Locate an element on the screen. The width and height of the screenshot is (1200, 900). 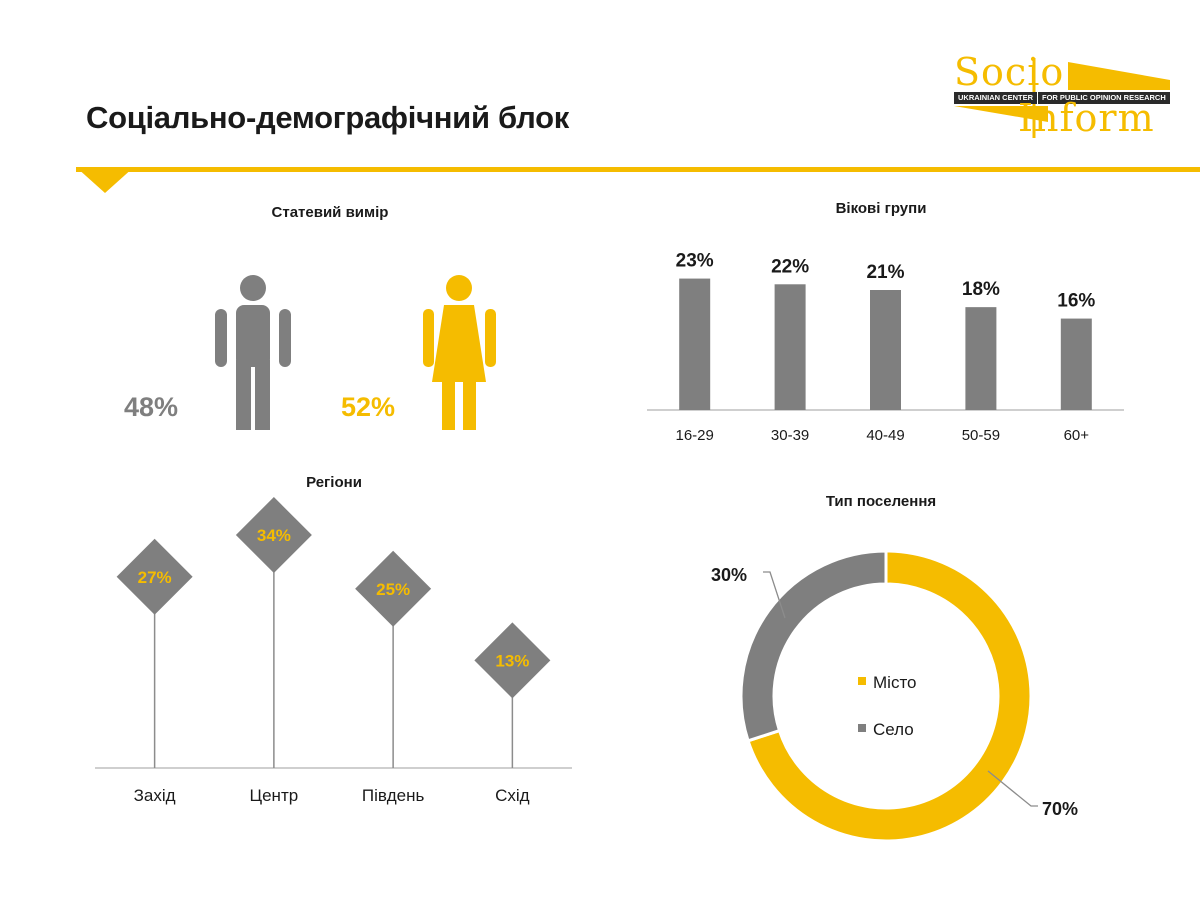
age-category-label: 40-49 is located at coordinates (885, 435).